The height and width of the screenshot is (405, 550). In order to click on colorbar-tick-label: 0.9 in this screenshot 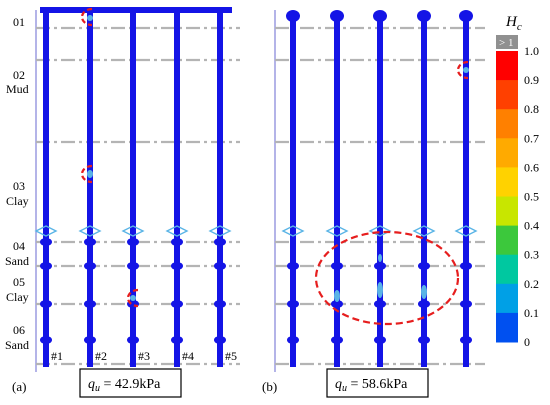, I will do `click(531, 80)`.